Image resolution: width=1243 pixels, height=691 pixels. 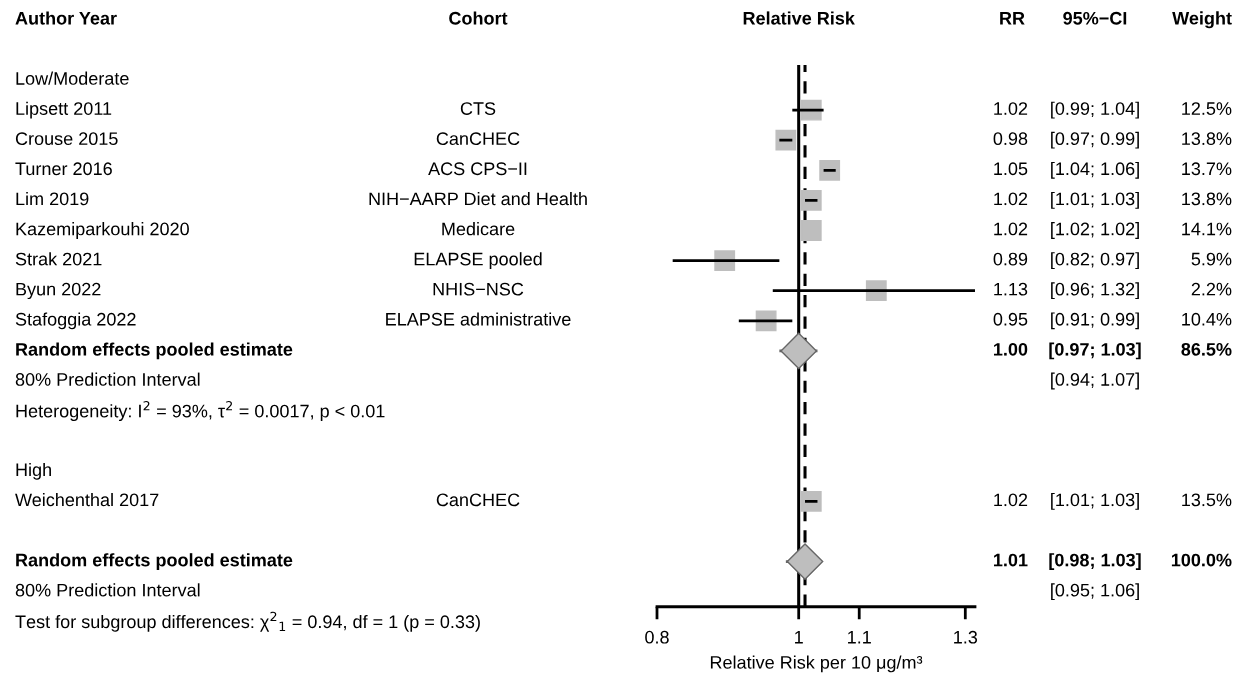 What do you see at coordinates (1207, 500) in the screenshot?
I see `category-label: 13.5%` at bounding box center [1207, 500].